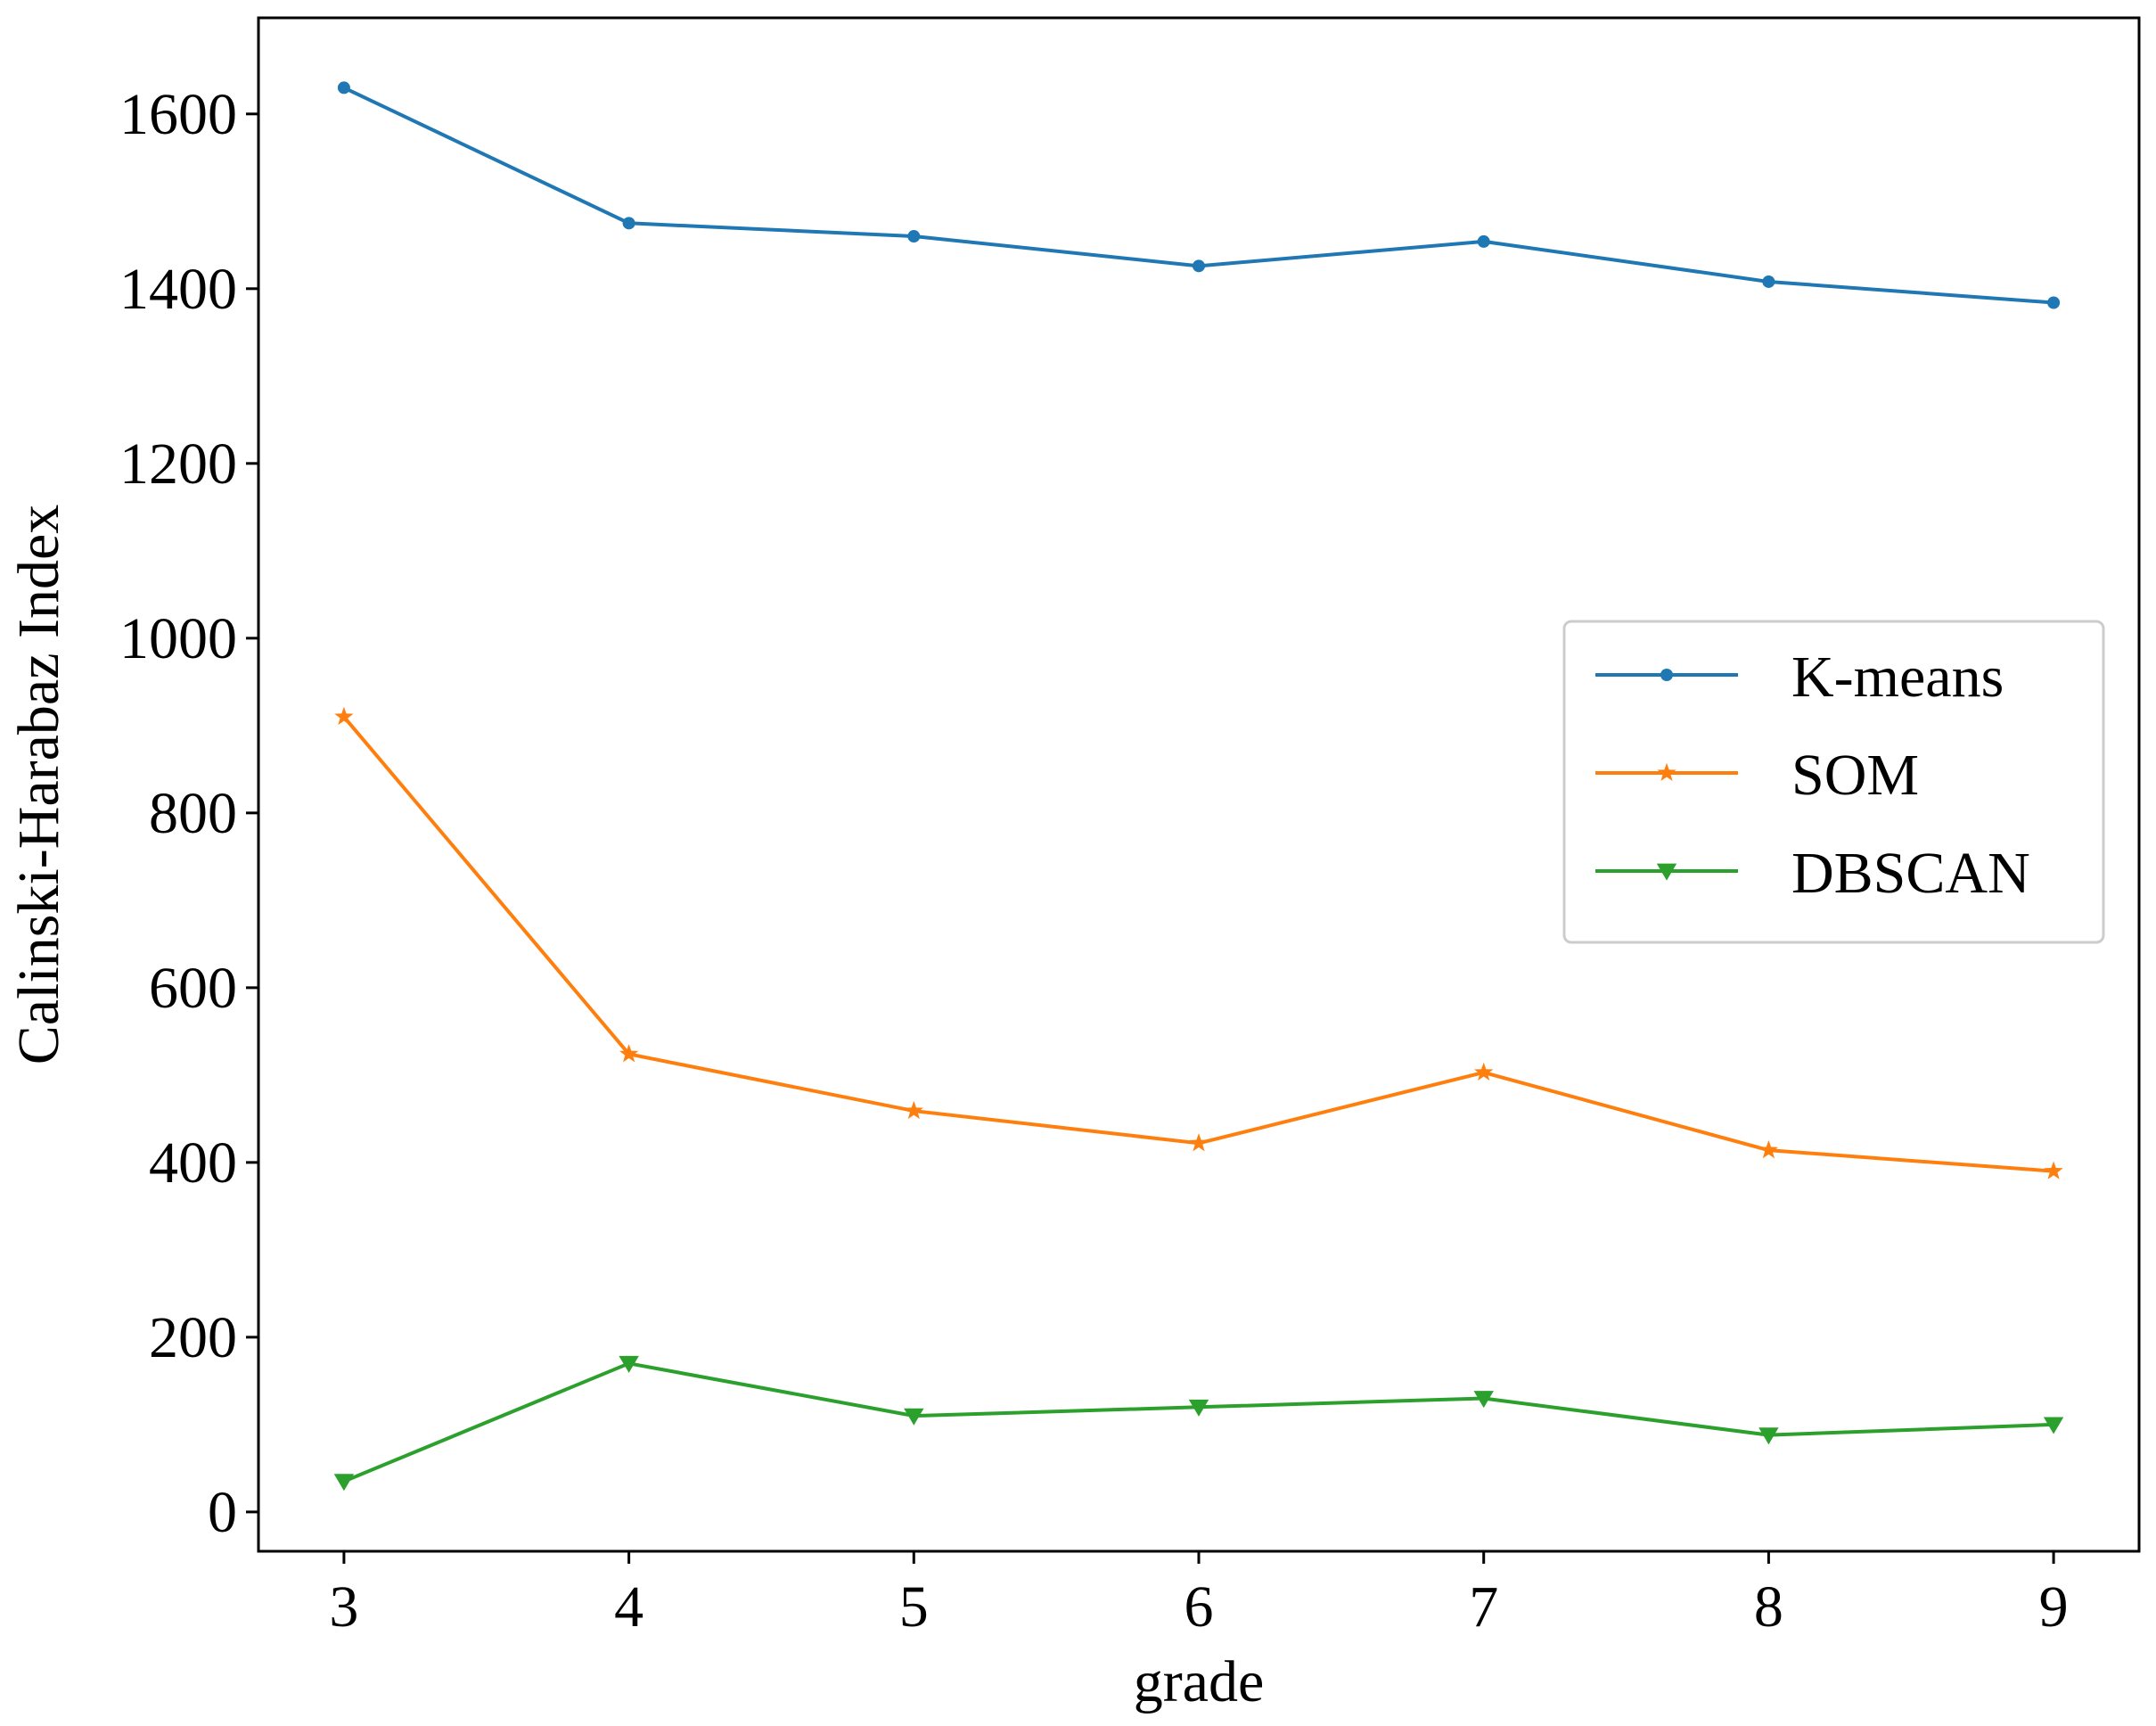 The height and width of the screenshot is (1726, 2156). What do you see at coordinates (1898, 677) in the screenshot?
I see `legend-label-k-means: K-means` at bounding box center [1898, 677].